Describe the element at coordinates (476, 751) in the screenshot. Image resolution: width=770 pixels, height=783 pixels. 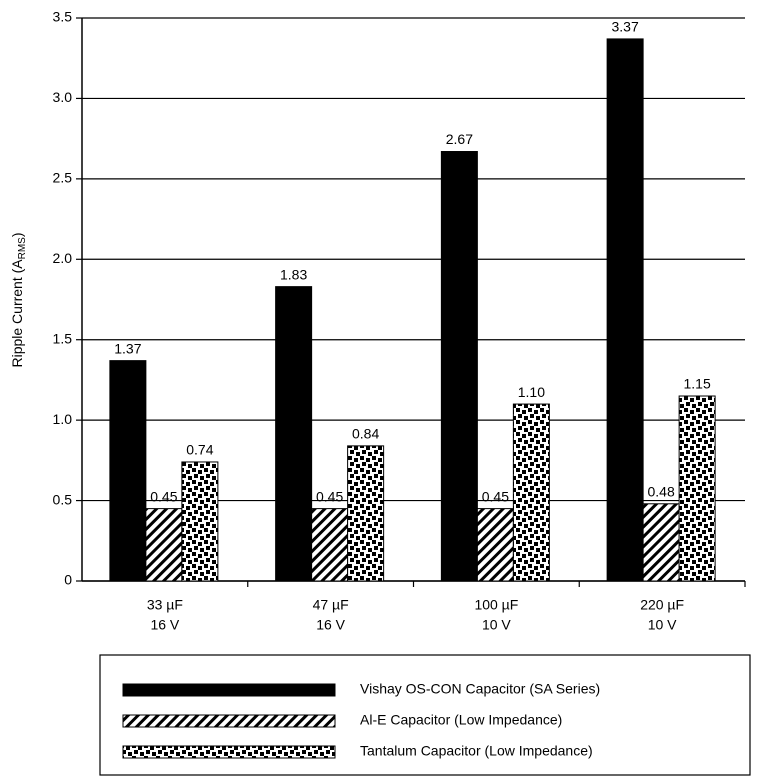
I see `legend-label: Tantalum Capacitor (Low Impedance)` at that location.